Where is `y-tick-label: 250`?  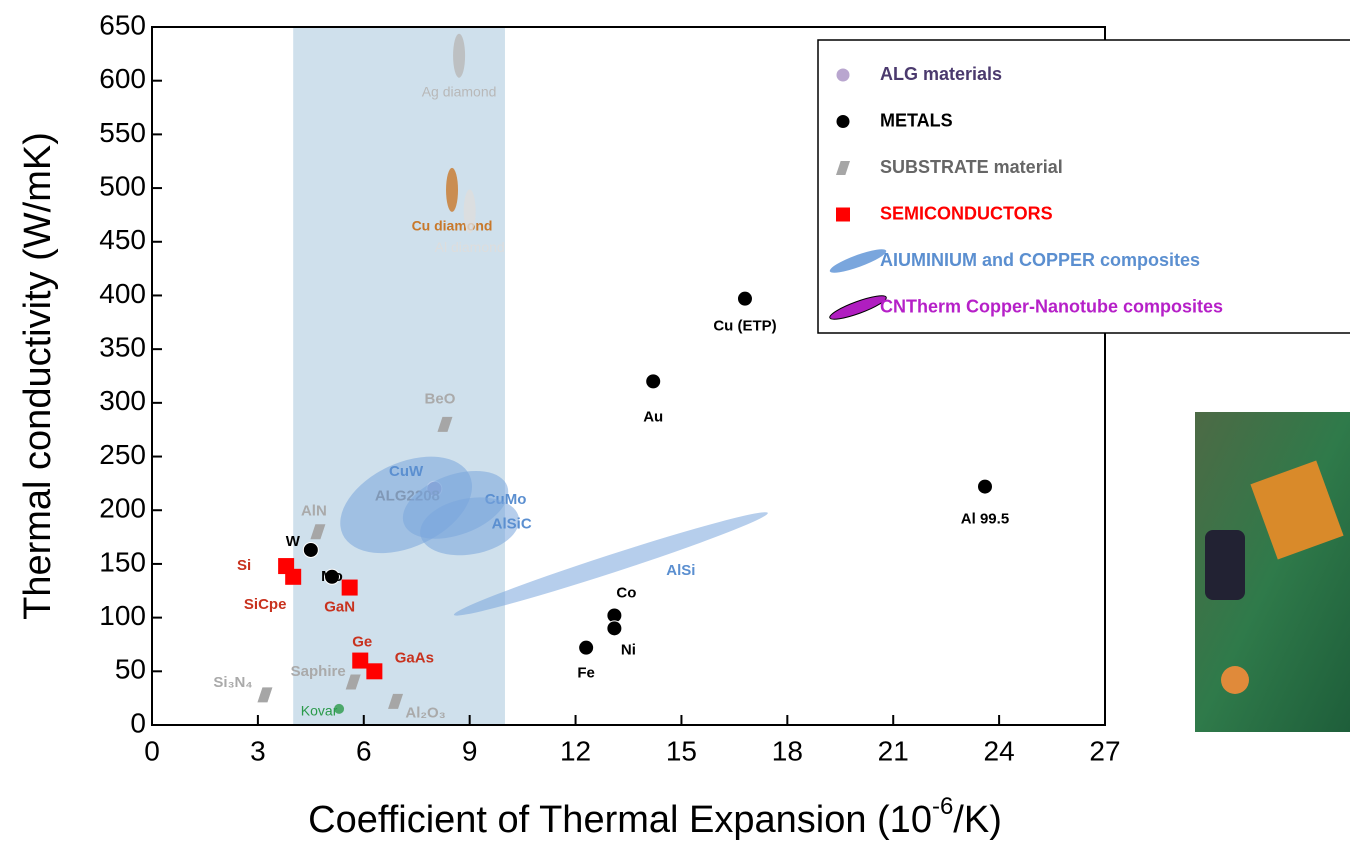 y-tick-label: 250 is located at coordinates (122, 454).